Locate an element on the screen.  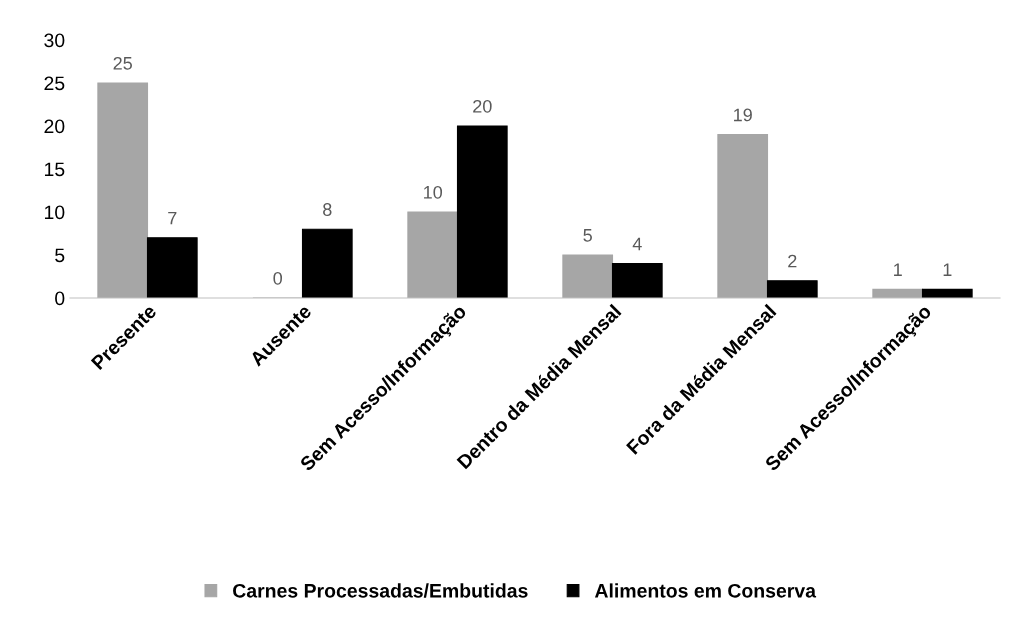
data-label: 25 is located at coordinates (122, 63).